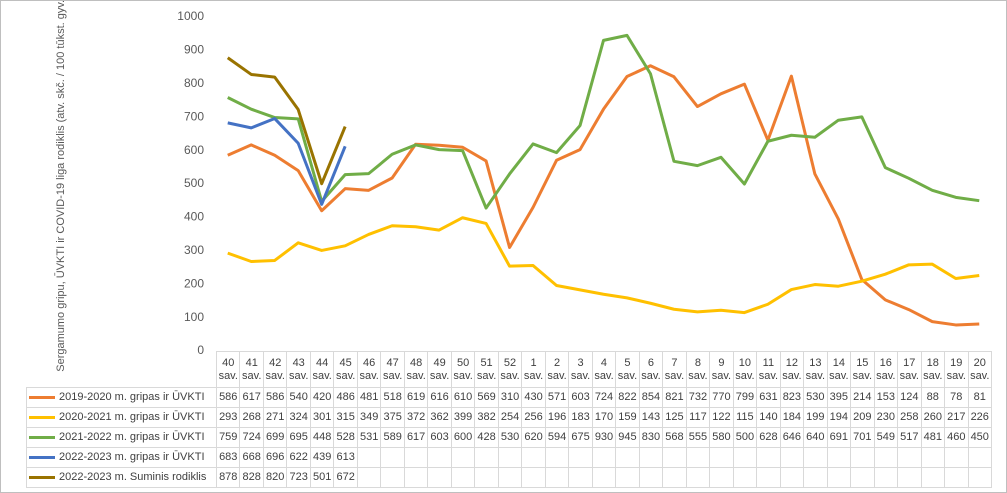  I want to click on table-value: 170, so click(604, 417).